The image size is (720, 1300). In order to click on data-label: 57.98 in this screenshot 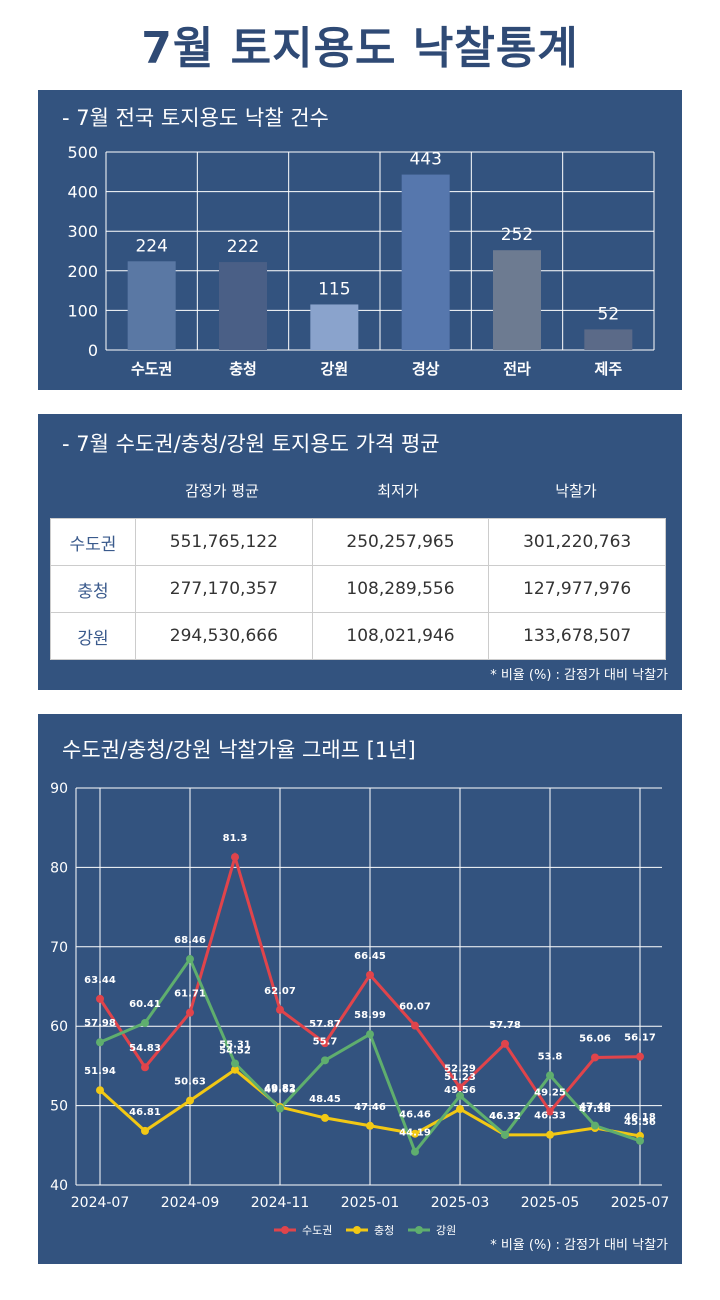, I will do `click(100, 1023)`.